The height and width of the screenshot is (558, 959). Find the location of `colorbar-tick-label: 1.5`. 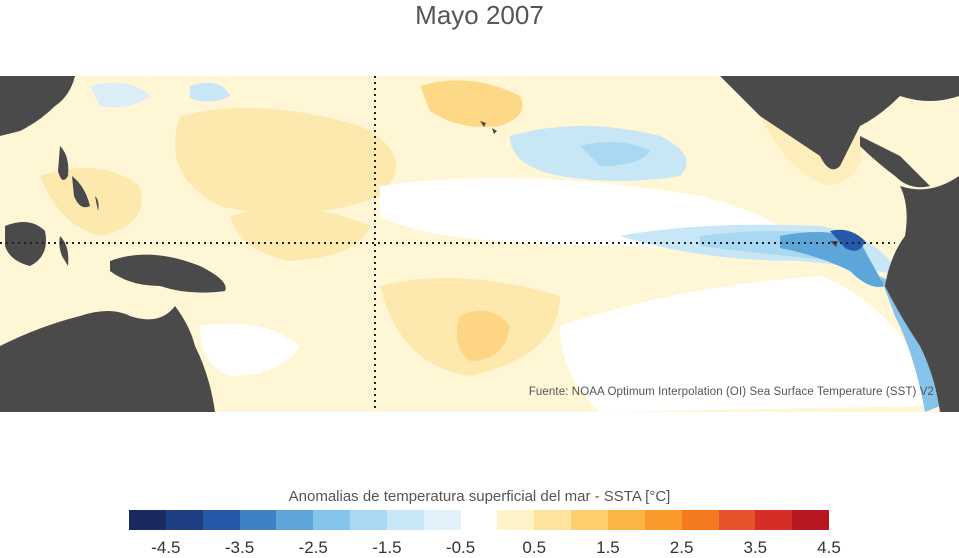

colorbar-tick-label: 1.5 is located at coordinates (608, 547).